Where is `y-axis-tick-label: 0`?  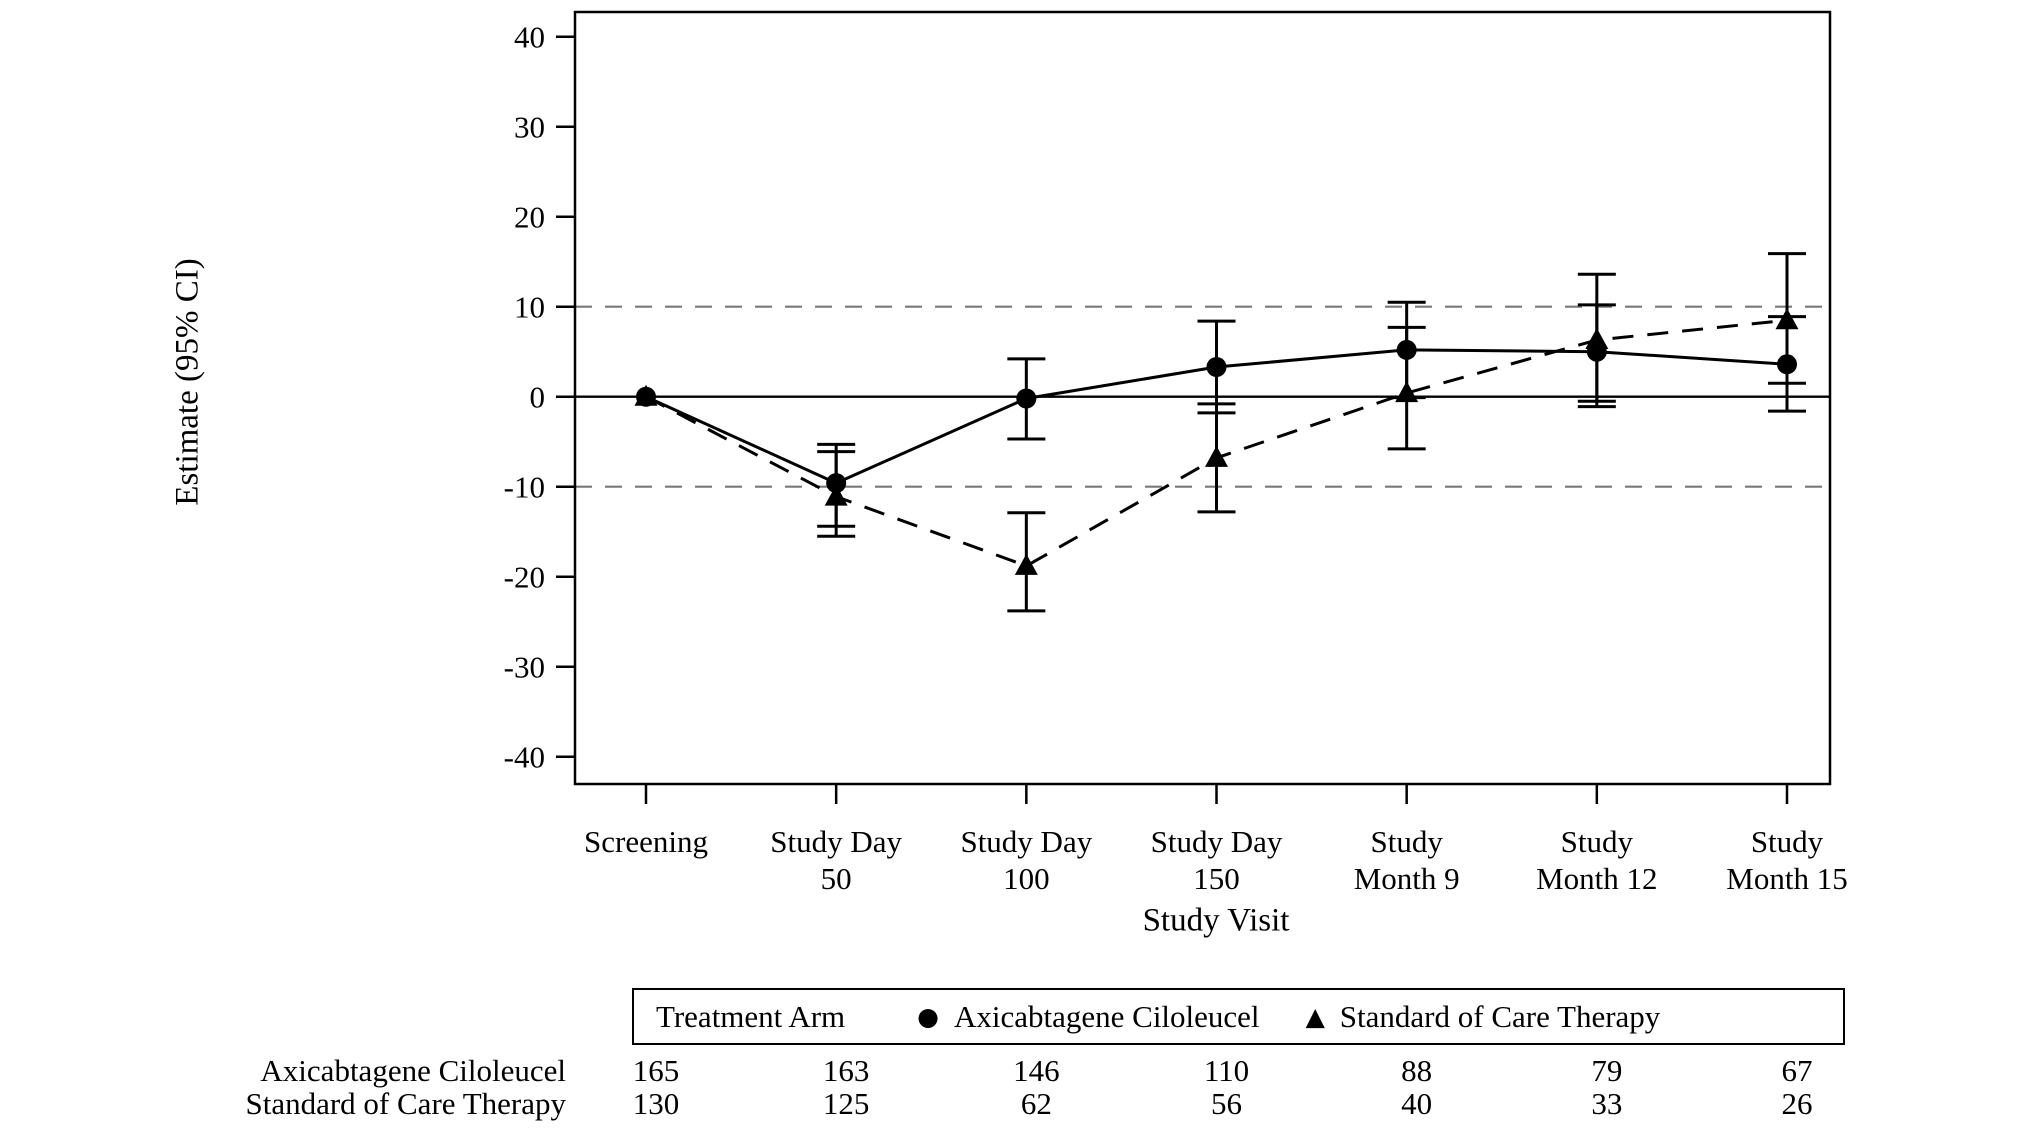 y-axis-tick-label: 0 is located at coordinates (538, 397).